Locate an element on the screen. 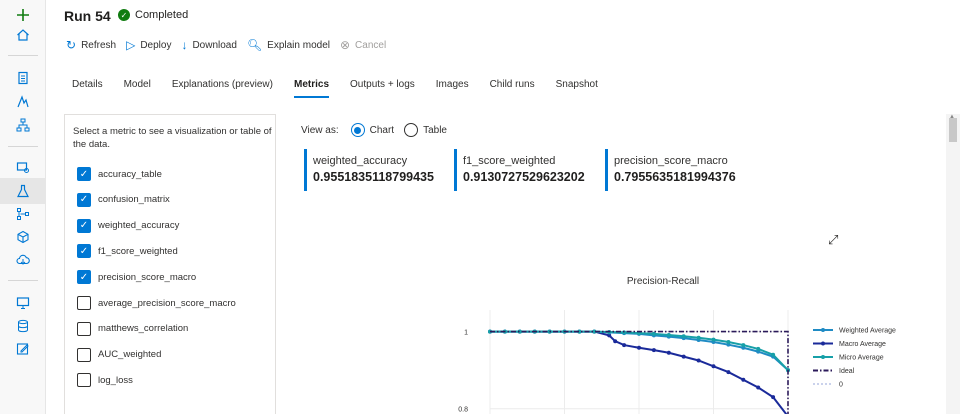 This screenshot has height=414, width=960. tab-details: Details is located at coordinates (87, 84).